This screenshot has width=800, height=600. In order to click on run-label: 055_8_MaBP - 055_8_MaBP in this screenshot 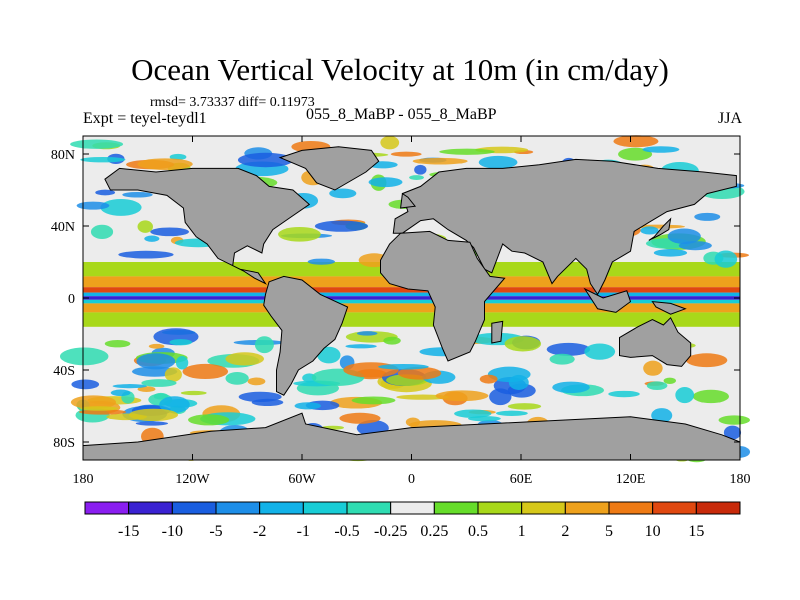, I will do `click(401, 114)`.